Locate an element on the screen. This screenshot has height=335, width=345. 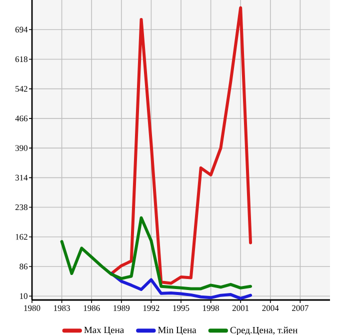
x-tick-label: 1983 is located at coordinates (62, 308).